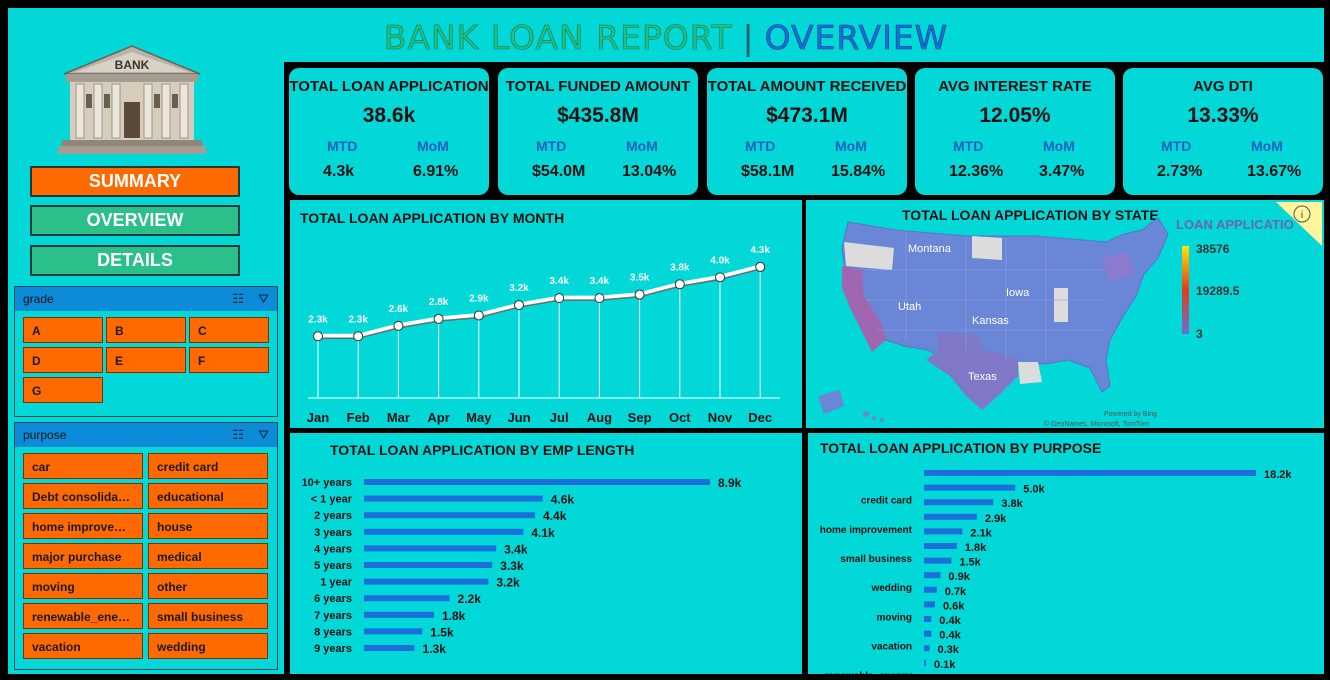 The image size is (1330, 680). I want to click on purpose-chip: small business, so click(208, 616).